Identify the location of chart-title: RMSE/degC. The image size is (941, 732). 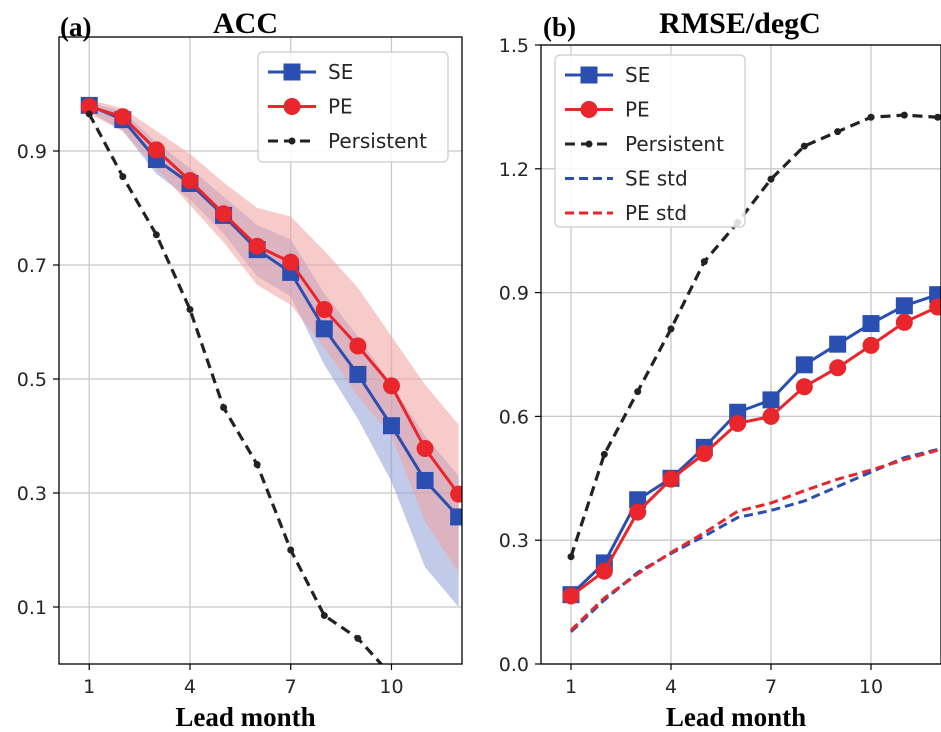
(740, 23).